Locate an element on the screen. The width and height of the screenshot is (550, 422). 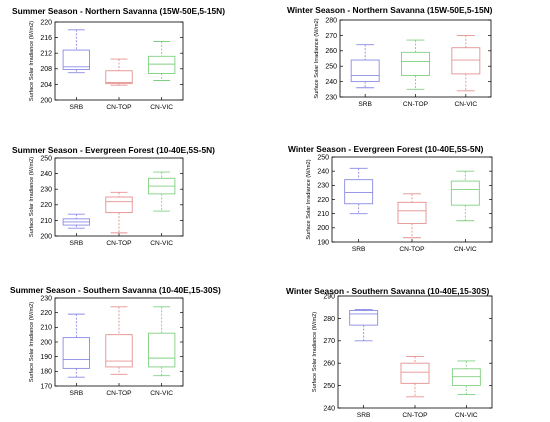
y-tick-label: 290 is located at coordinates (329, 296).